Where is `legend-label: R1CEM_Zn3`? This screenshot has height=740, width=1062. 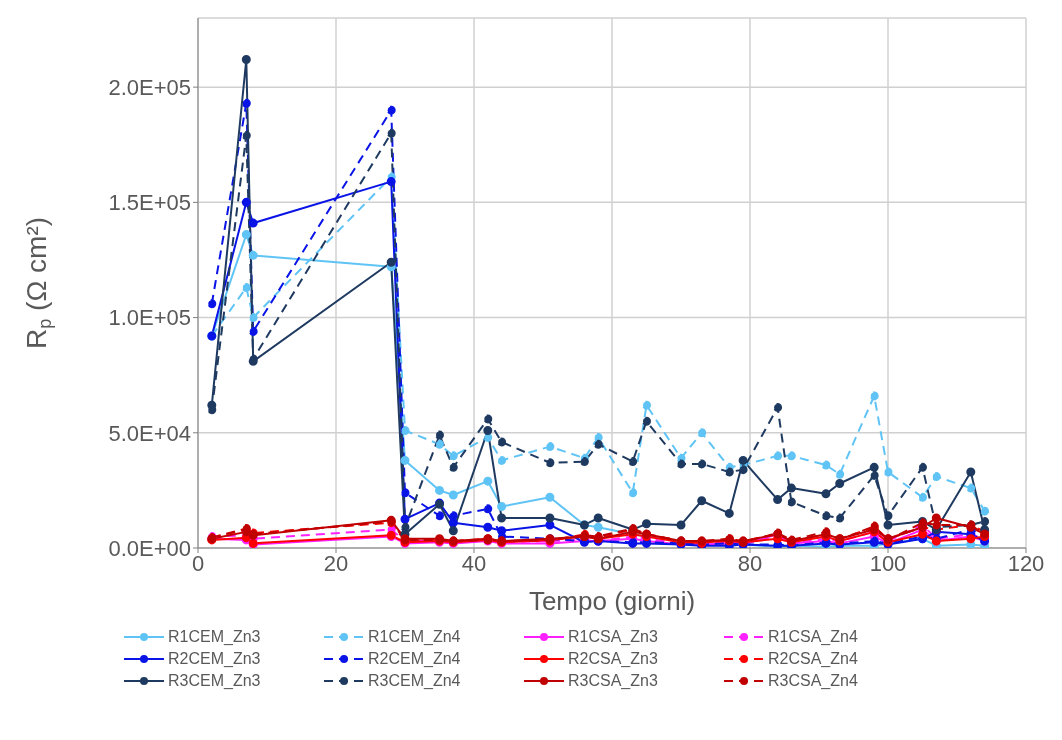 legend-label: R1CEM_Zn3 is located at coordinates (214, 637).